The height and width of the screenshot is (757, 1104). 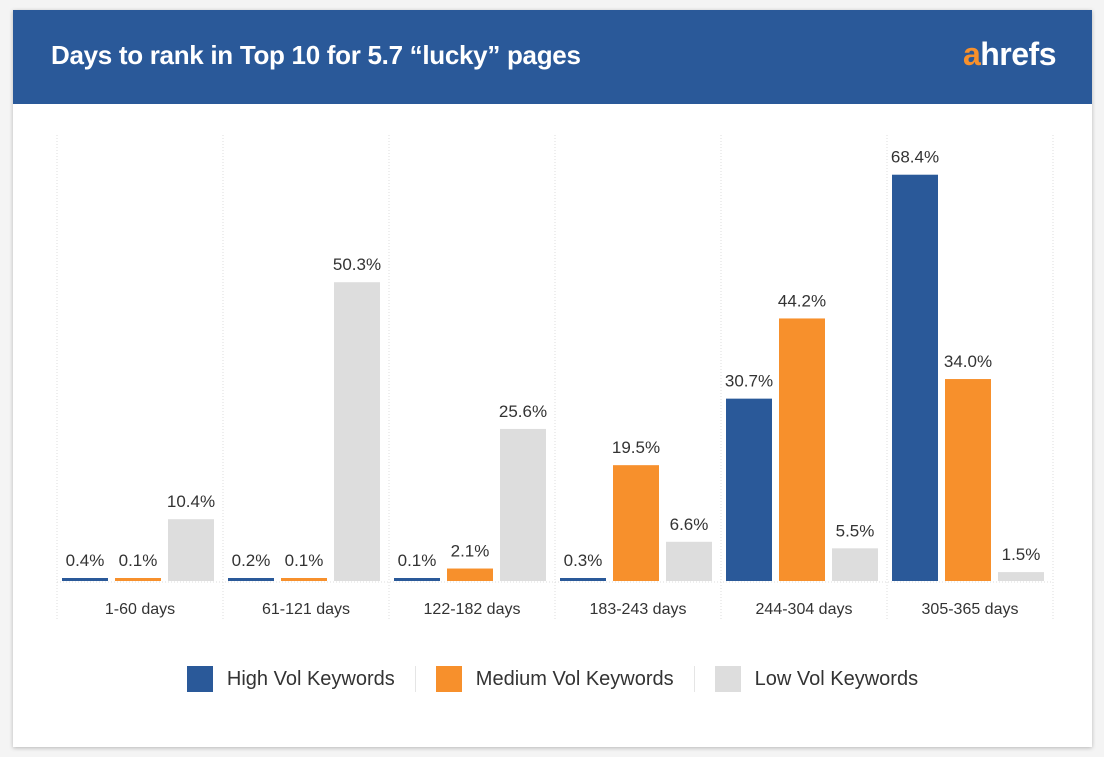 What do you see at coordinates (583, 560) in the screenshot?
I see `data-label: 0.3%` at bounding box center [583, 560].